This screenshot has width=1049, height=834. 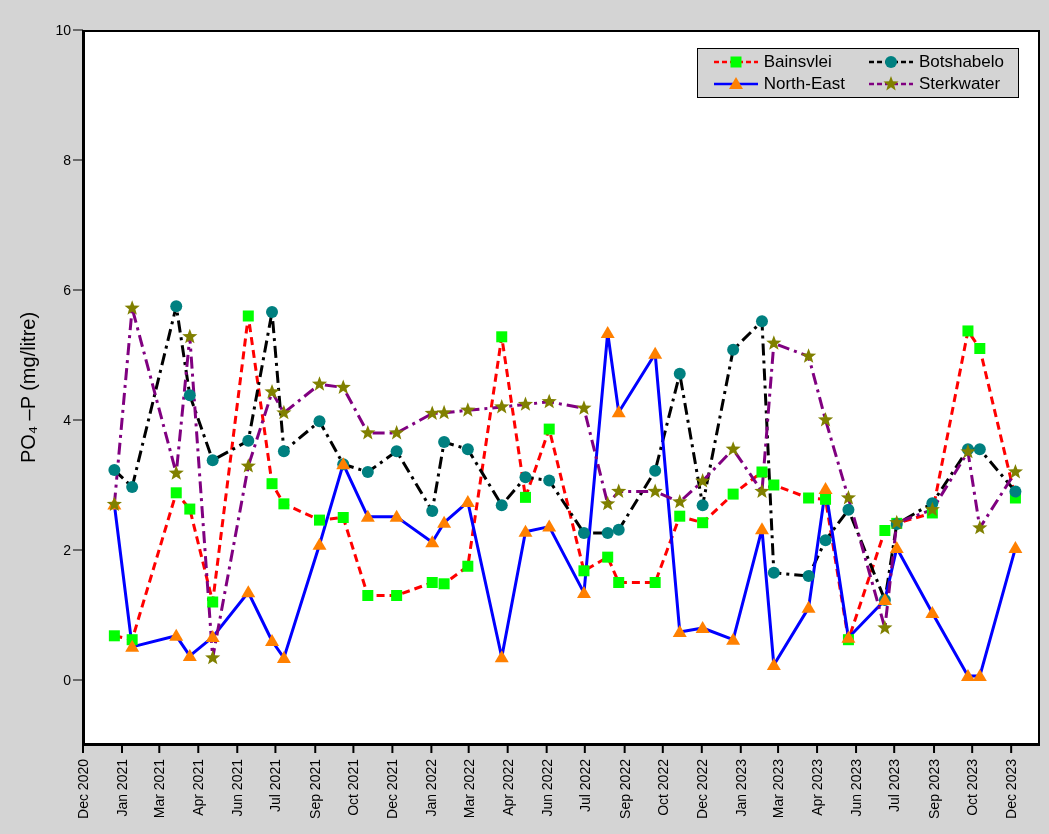 I want to click on x-tick-label: Jun 2023, so click(x=856, y=787).